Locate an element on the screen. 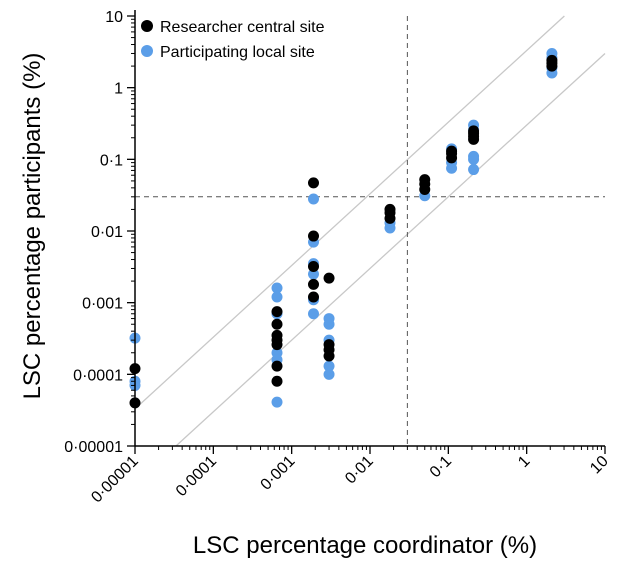  x-tick-label-1: 0·0001 is located at coordinates (196, 476).